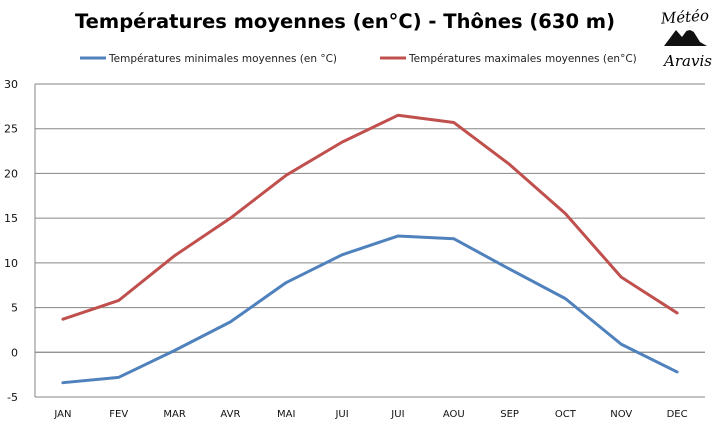 The height and width of the screenshot is (427, 717). What do you see at coordinates (370, 414) in the screenshot?
I see `x-tick-labels: JAN FEV MAR AVR MAI JUI JUI AOU SEP OCT NOV DEC` at bounding box center [370, 414].